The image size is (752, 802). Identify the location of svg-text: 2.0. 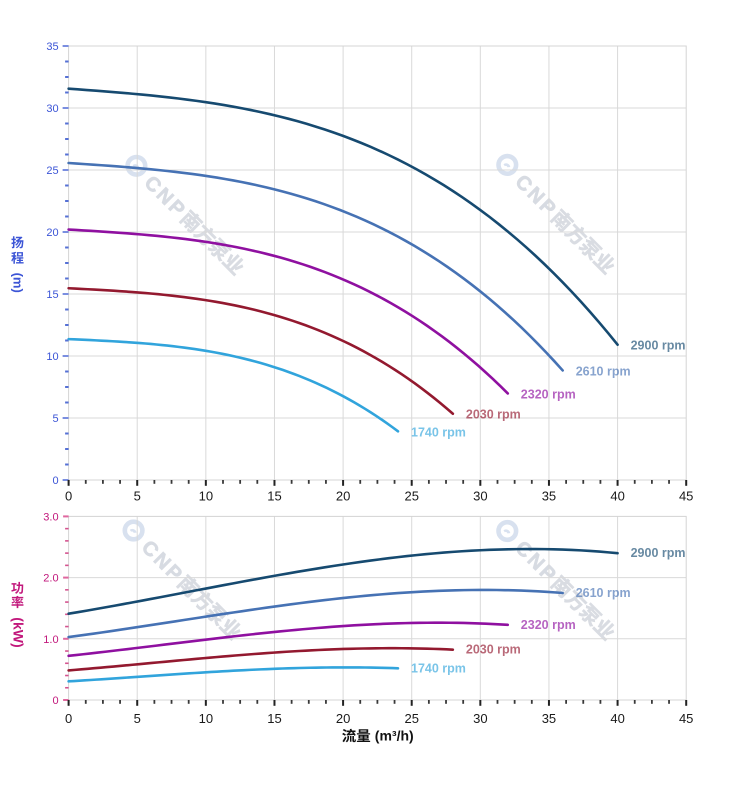
(50, 579).